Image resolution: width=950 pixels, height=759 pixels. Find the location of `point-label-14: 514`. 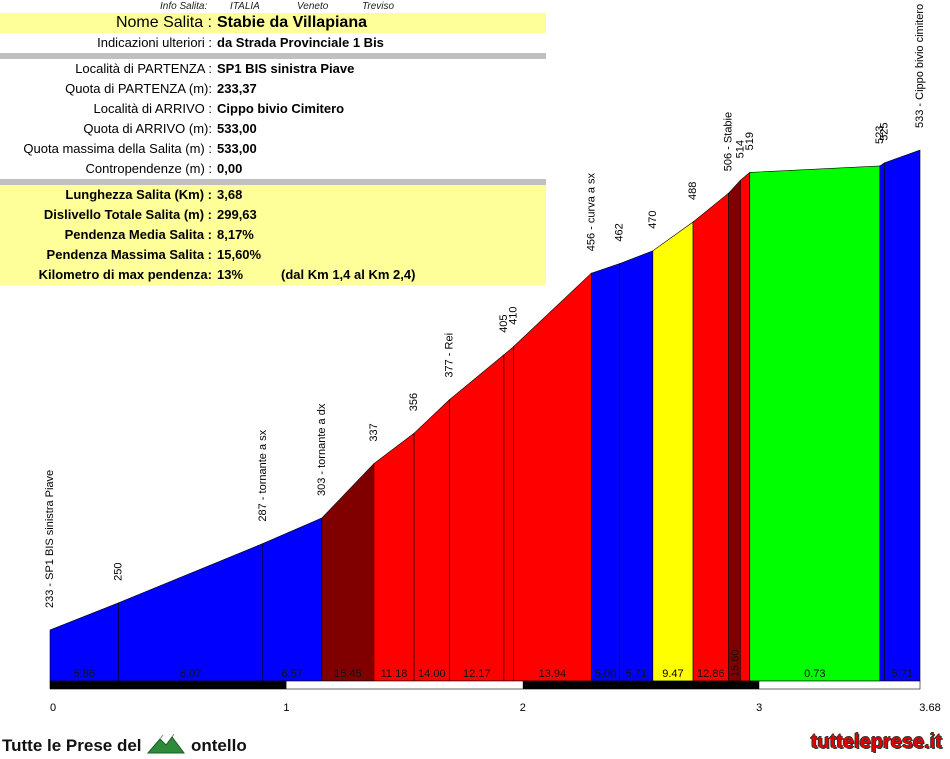

point-label-14: 514 is located at coordinates (740, 149).